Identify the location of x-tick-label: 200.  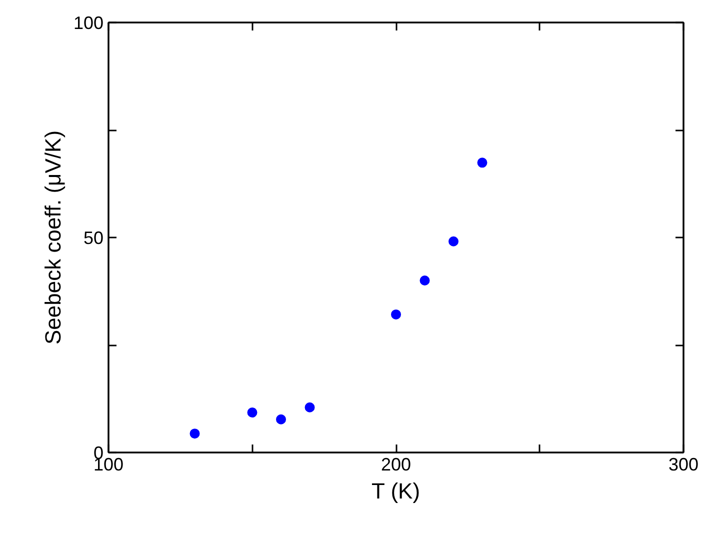
(396, 464).